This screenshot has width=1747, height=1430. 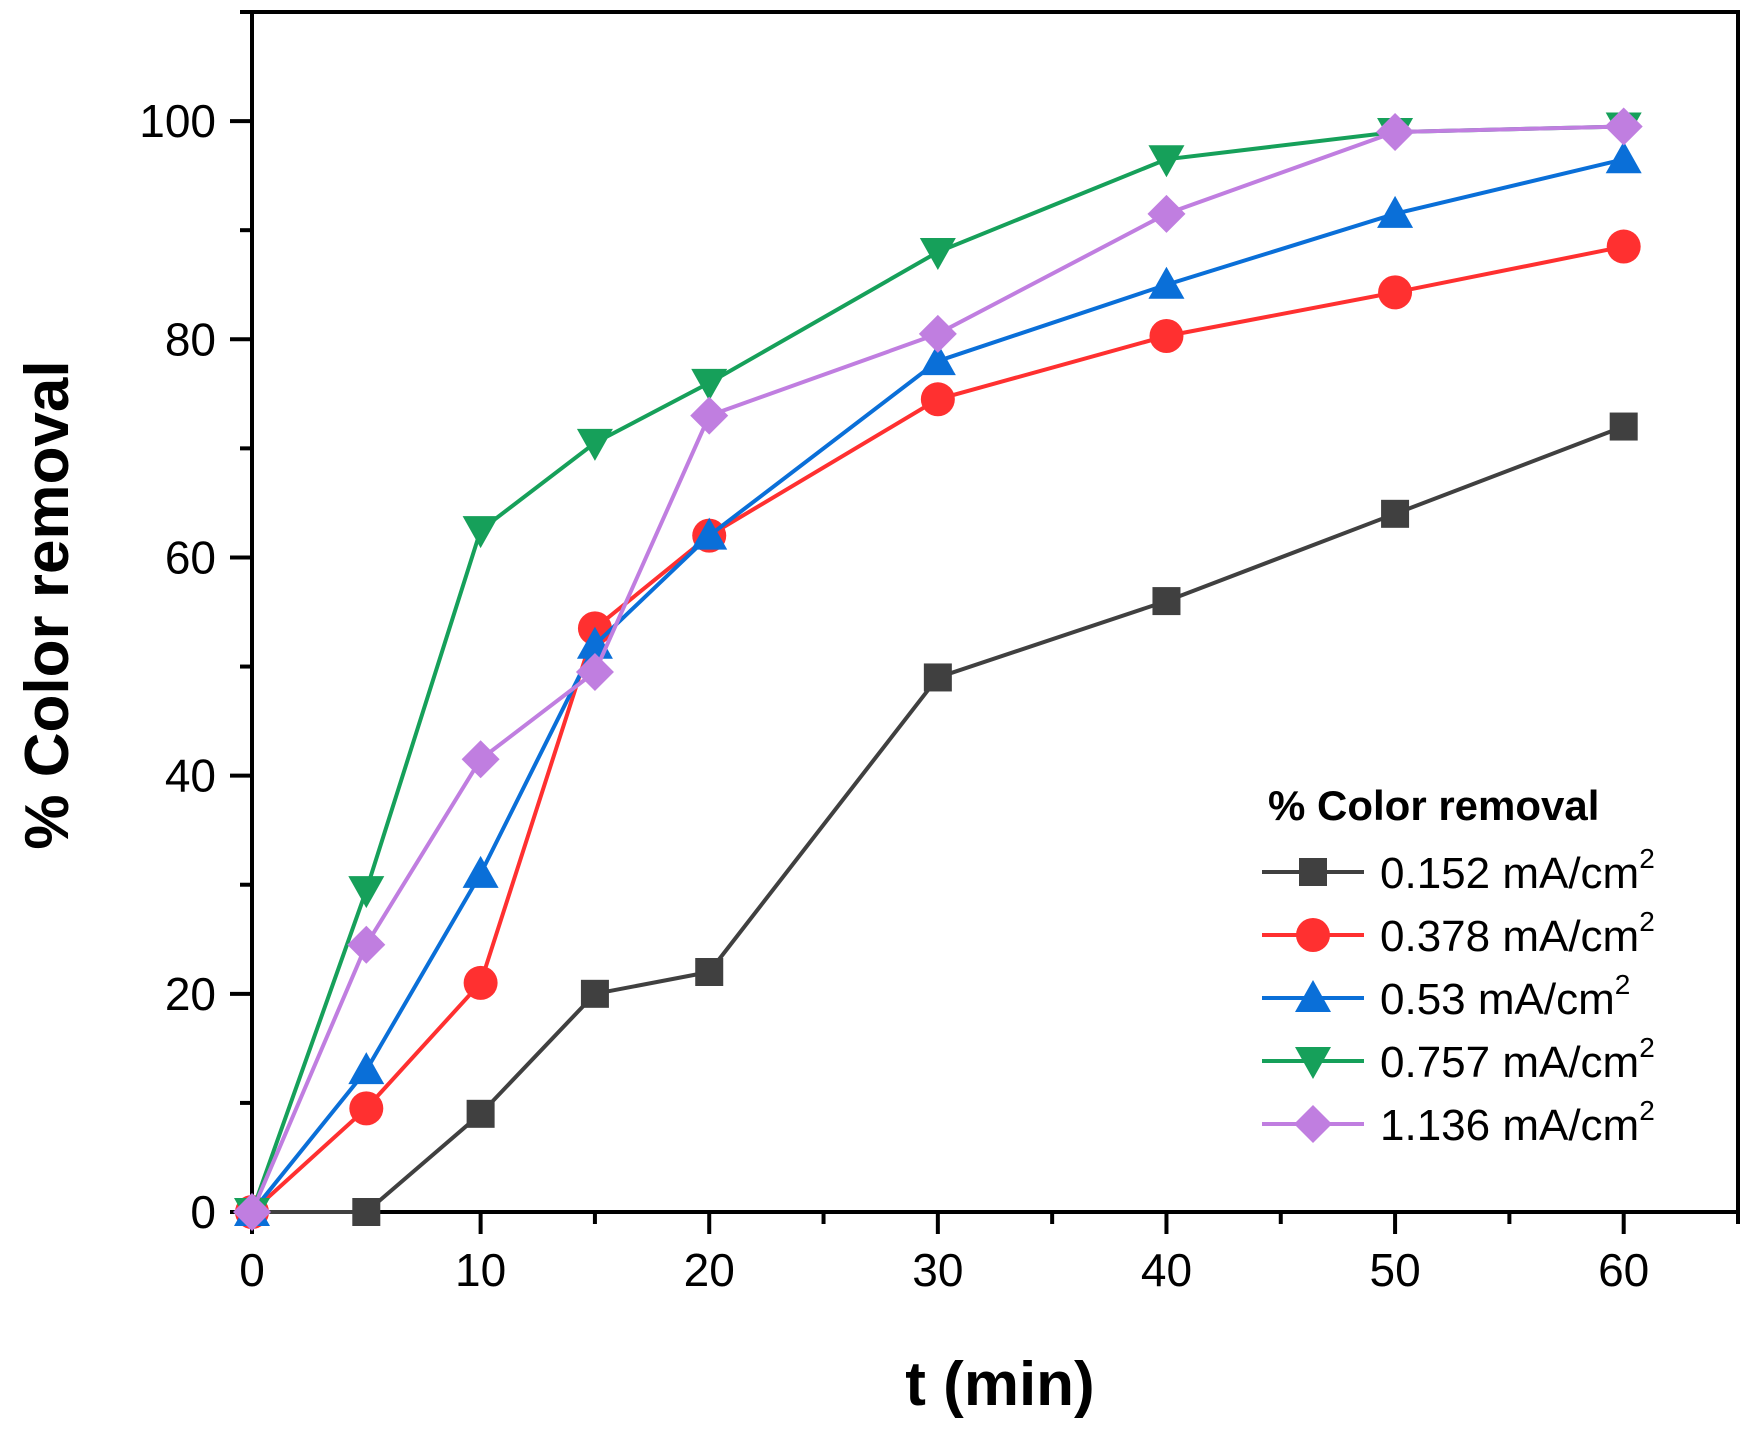 I want to click on legend-item: 0.53 mA/cm2, so click(x=1446, y=996).